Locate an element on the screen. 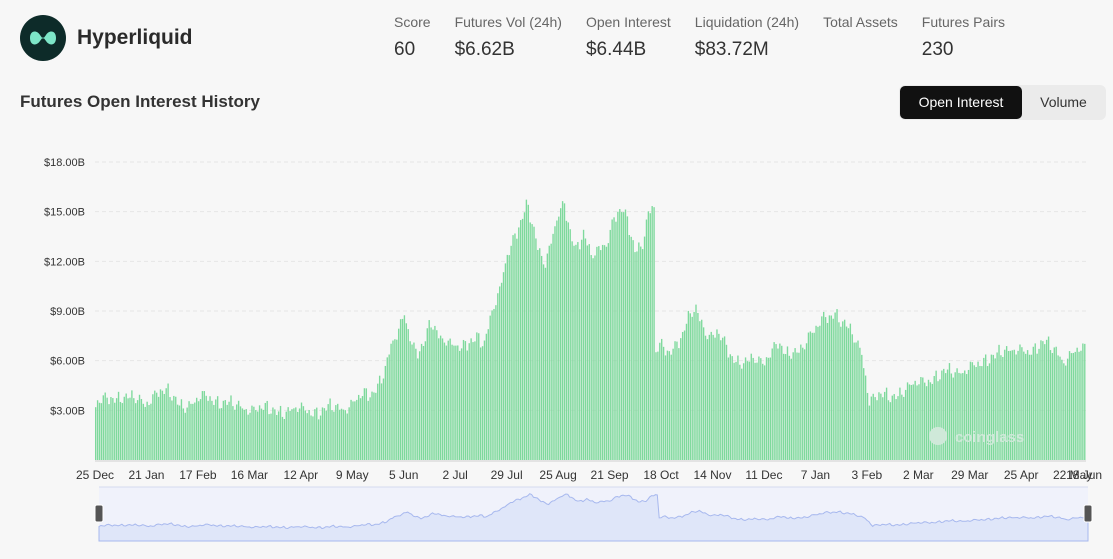 The height and width of the screenshot is (559, 1113). x-tick-label: 9 May is located at coordinates (352, 475).